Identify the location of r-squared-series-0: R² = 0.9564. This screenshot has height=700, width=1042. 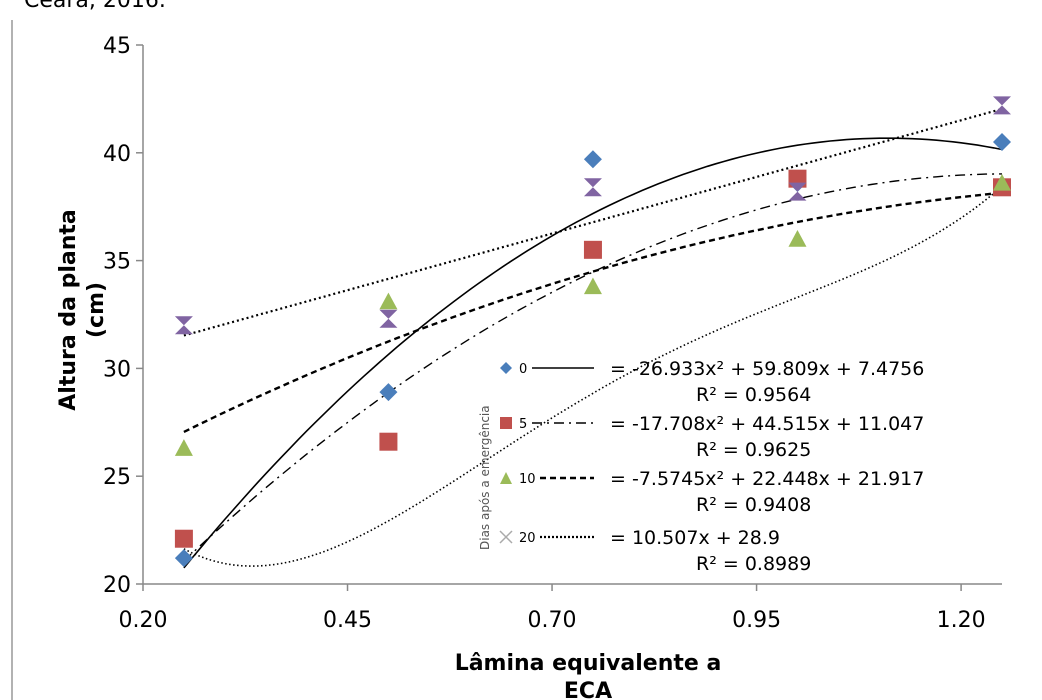
(753, 395).